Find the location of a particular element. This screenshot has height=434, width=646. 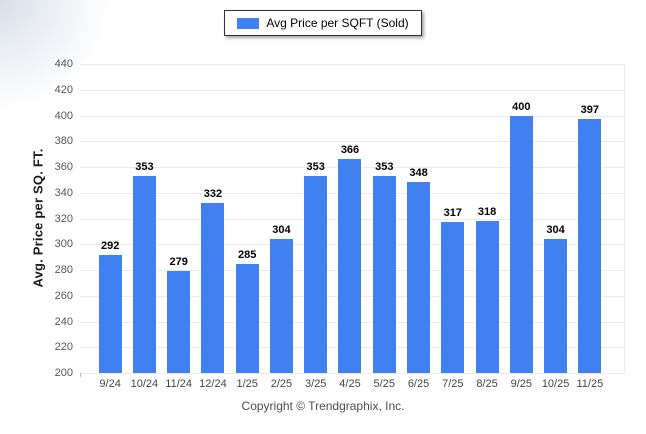

x-axis-label: 10/24 is located at coordinates (144, 384).